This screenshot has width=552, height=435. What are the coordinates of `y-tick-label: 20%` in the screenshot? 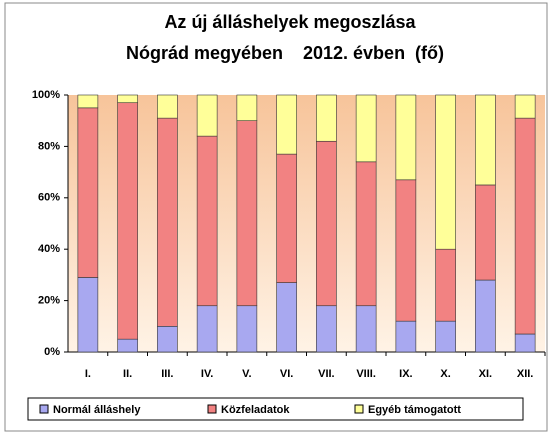 It's located at (49, 301).